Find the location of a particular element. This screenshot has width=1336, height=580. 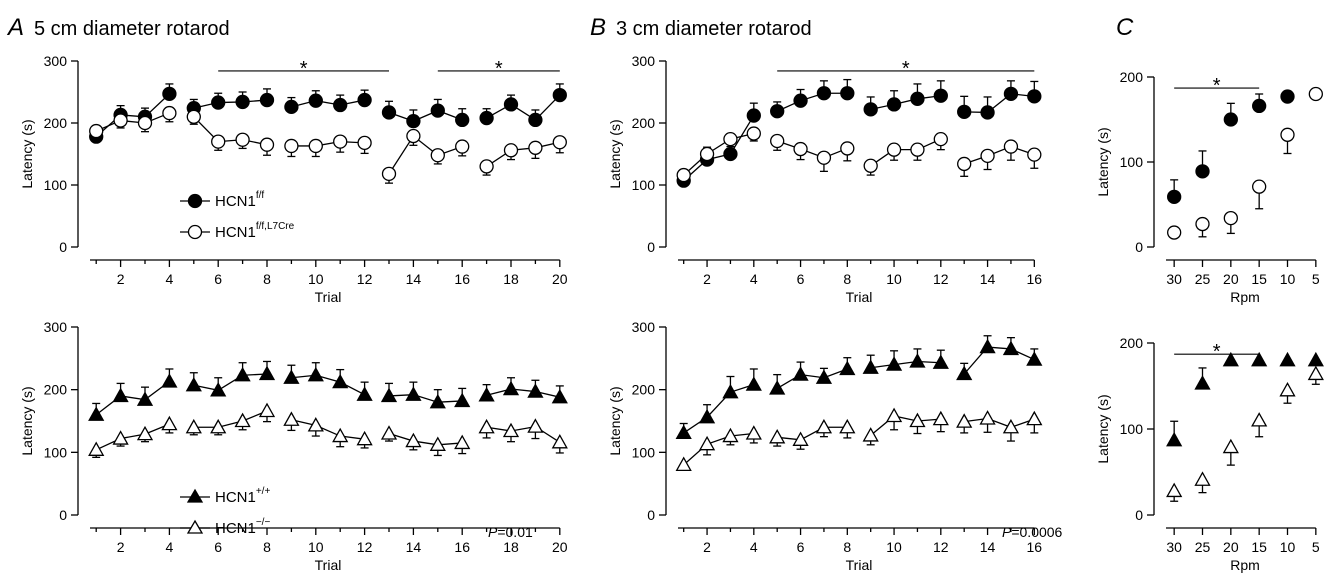

chart-c-bottom: 0 100 200 30 25 20 15 10 5 Rpm Latency (s) * is located at coordinates (1209, 454).